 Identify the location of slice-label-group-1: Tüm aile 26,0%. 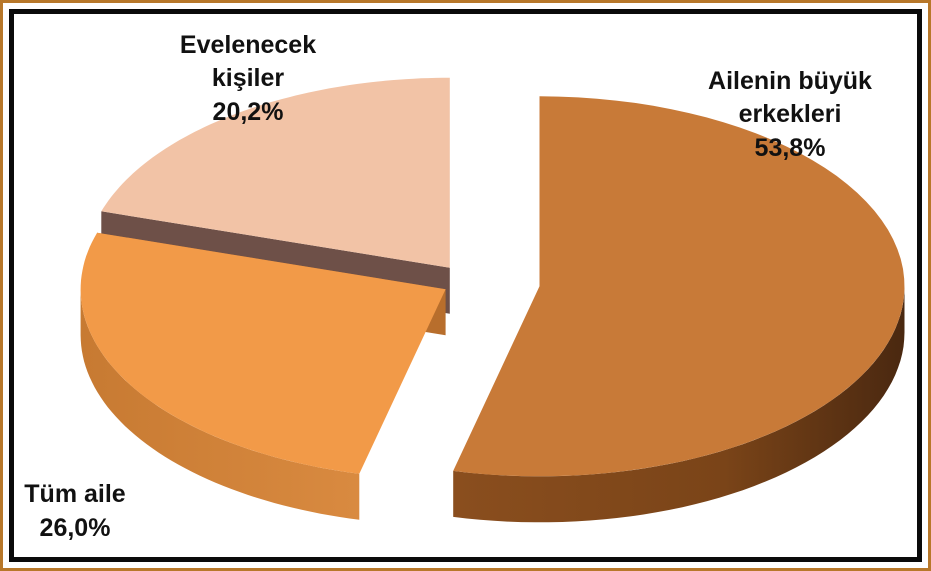
(75, 511).